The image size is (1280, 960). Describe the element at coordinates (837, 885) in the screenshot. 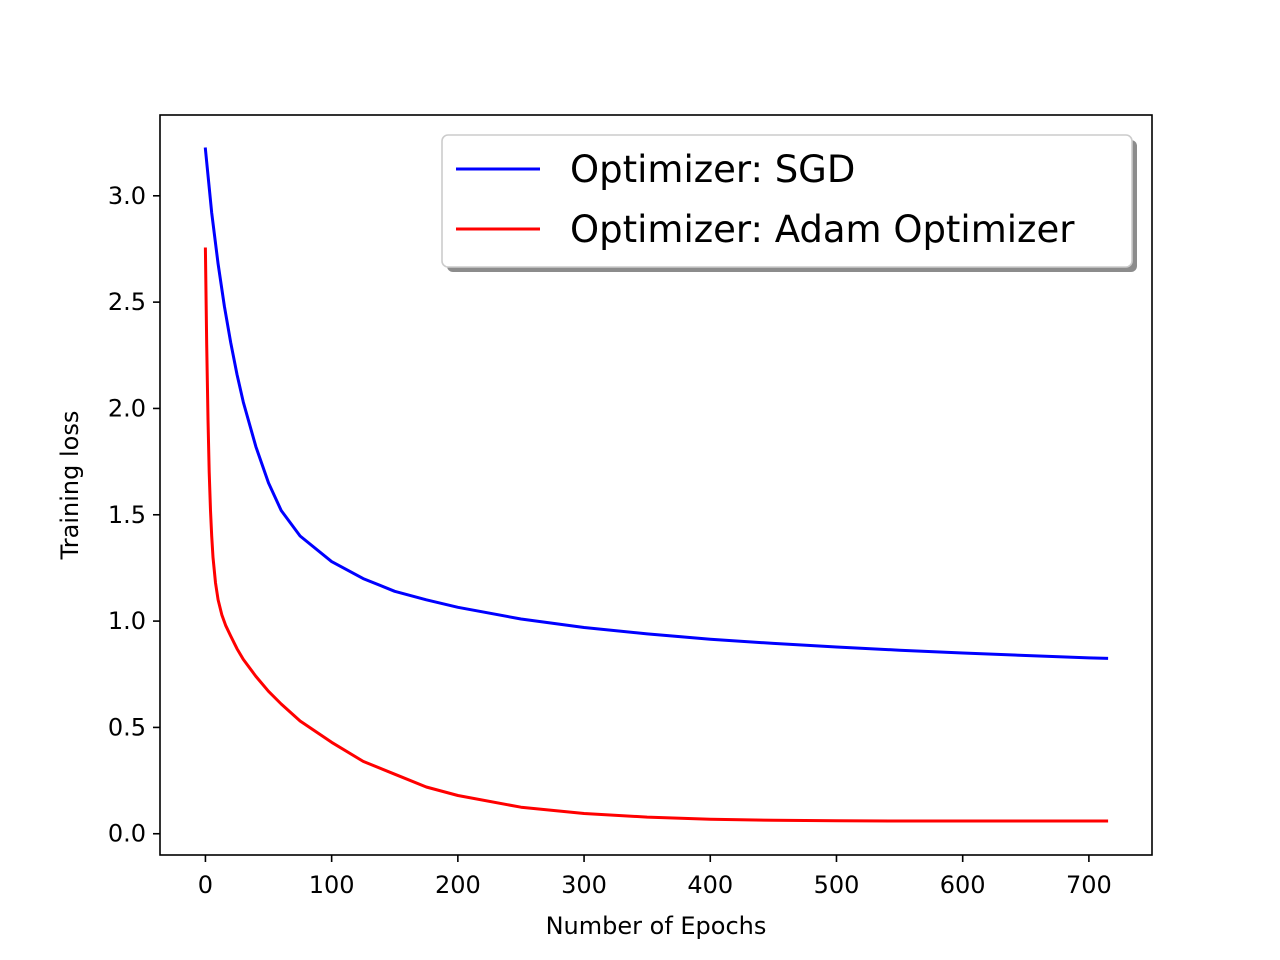

I see `x-tick-label: 500` at that location.